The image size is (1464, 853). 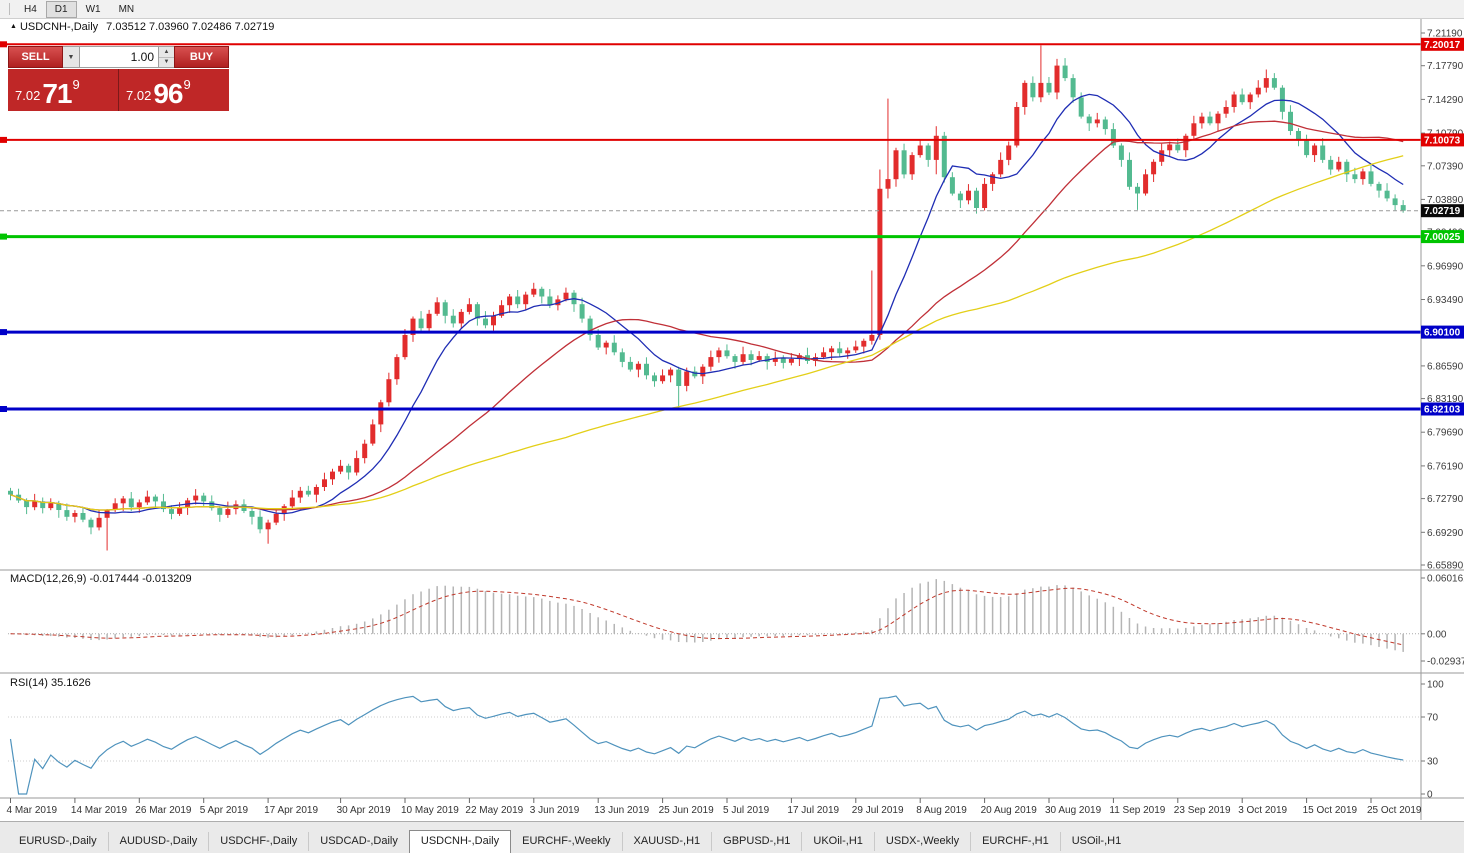 What do you see at coordinates (93, 9) in the screenshot?
I see `timeframe-button-w1: W1` at bounding box center [93, 9].